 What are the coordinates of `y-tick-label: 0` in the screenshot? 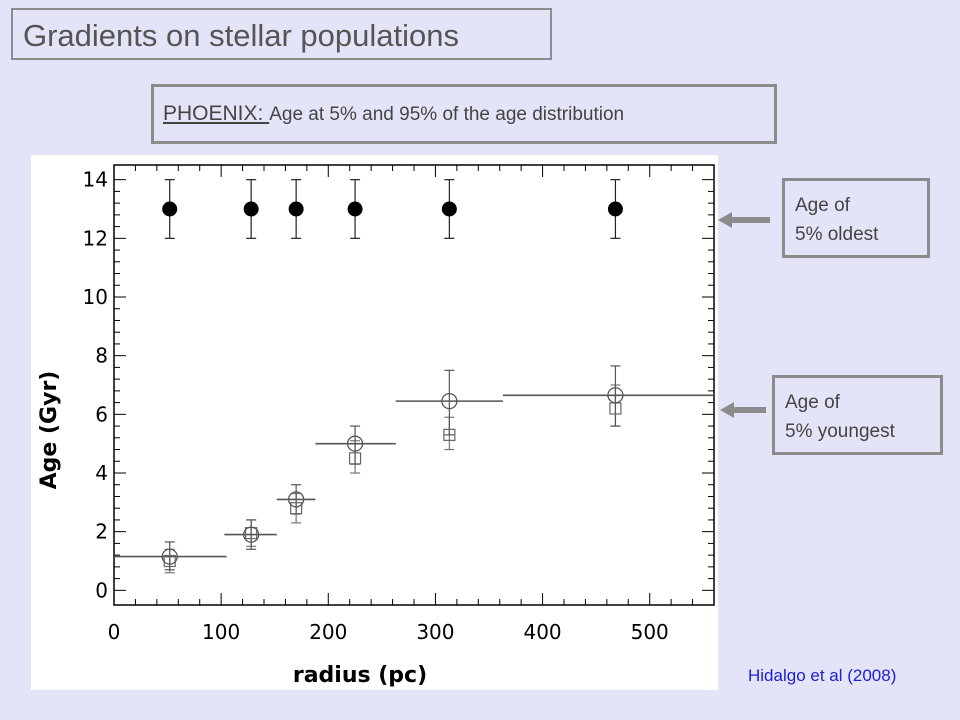 It's located at (101, 590).